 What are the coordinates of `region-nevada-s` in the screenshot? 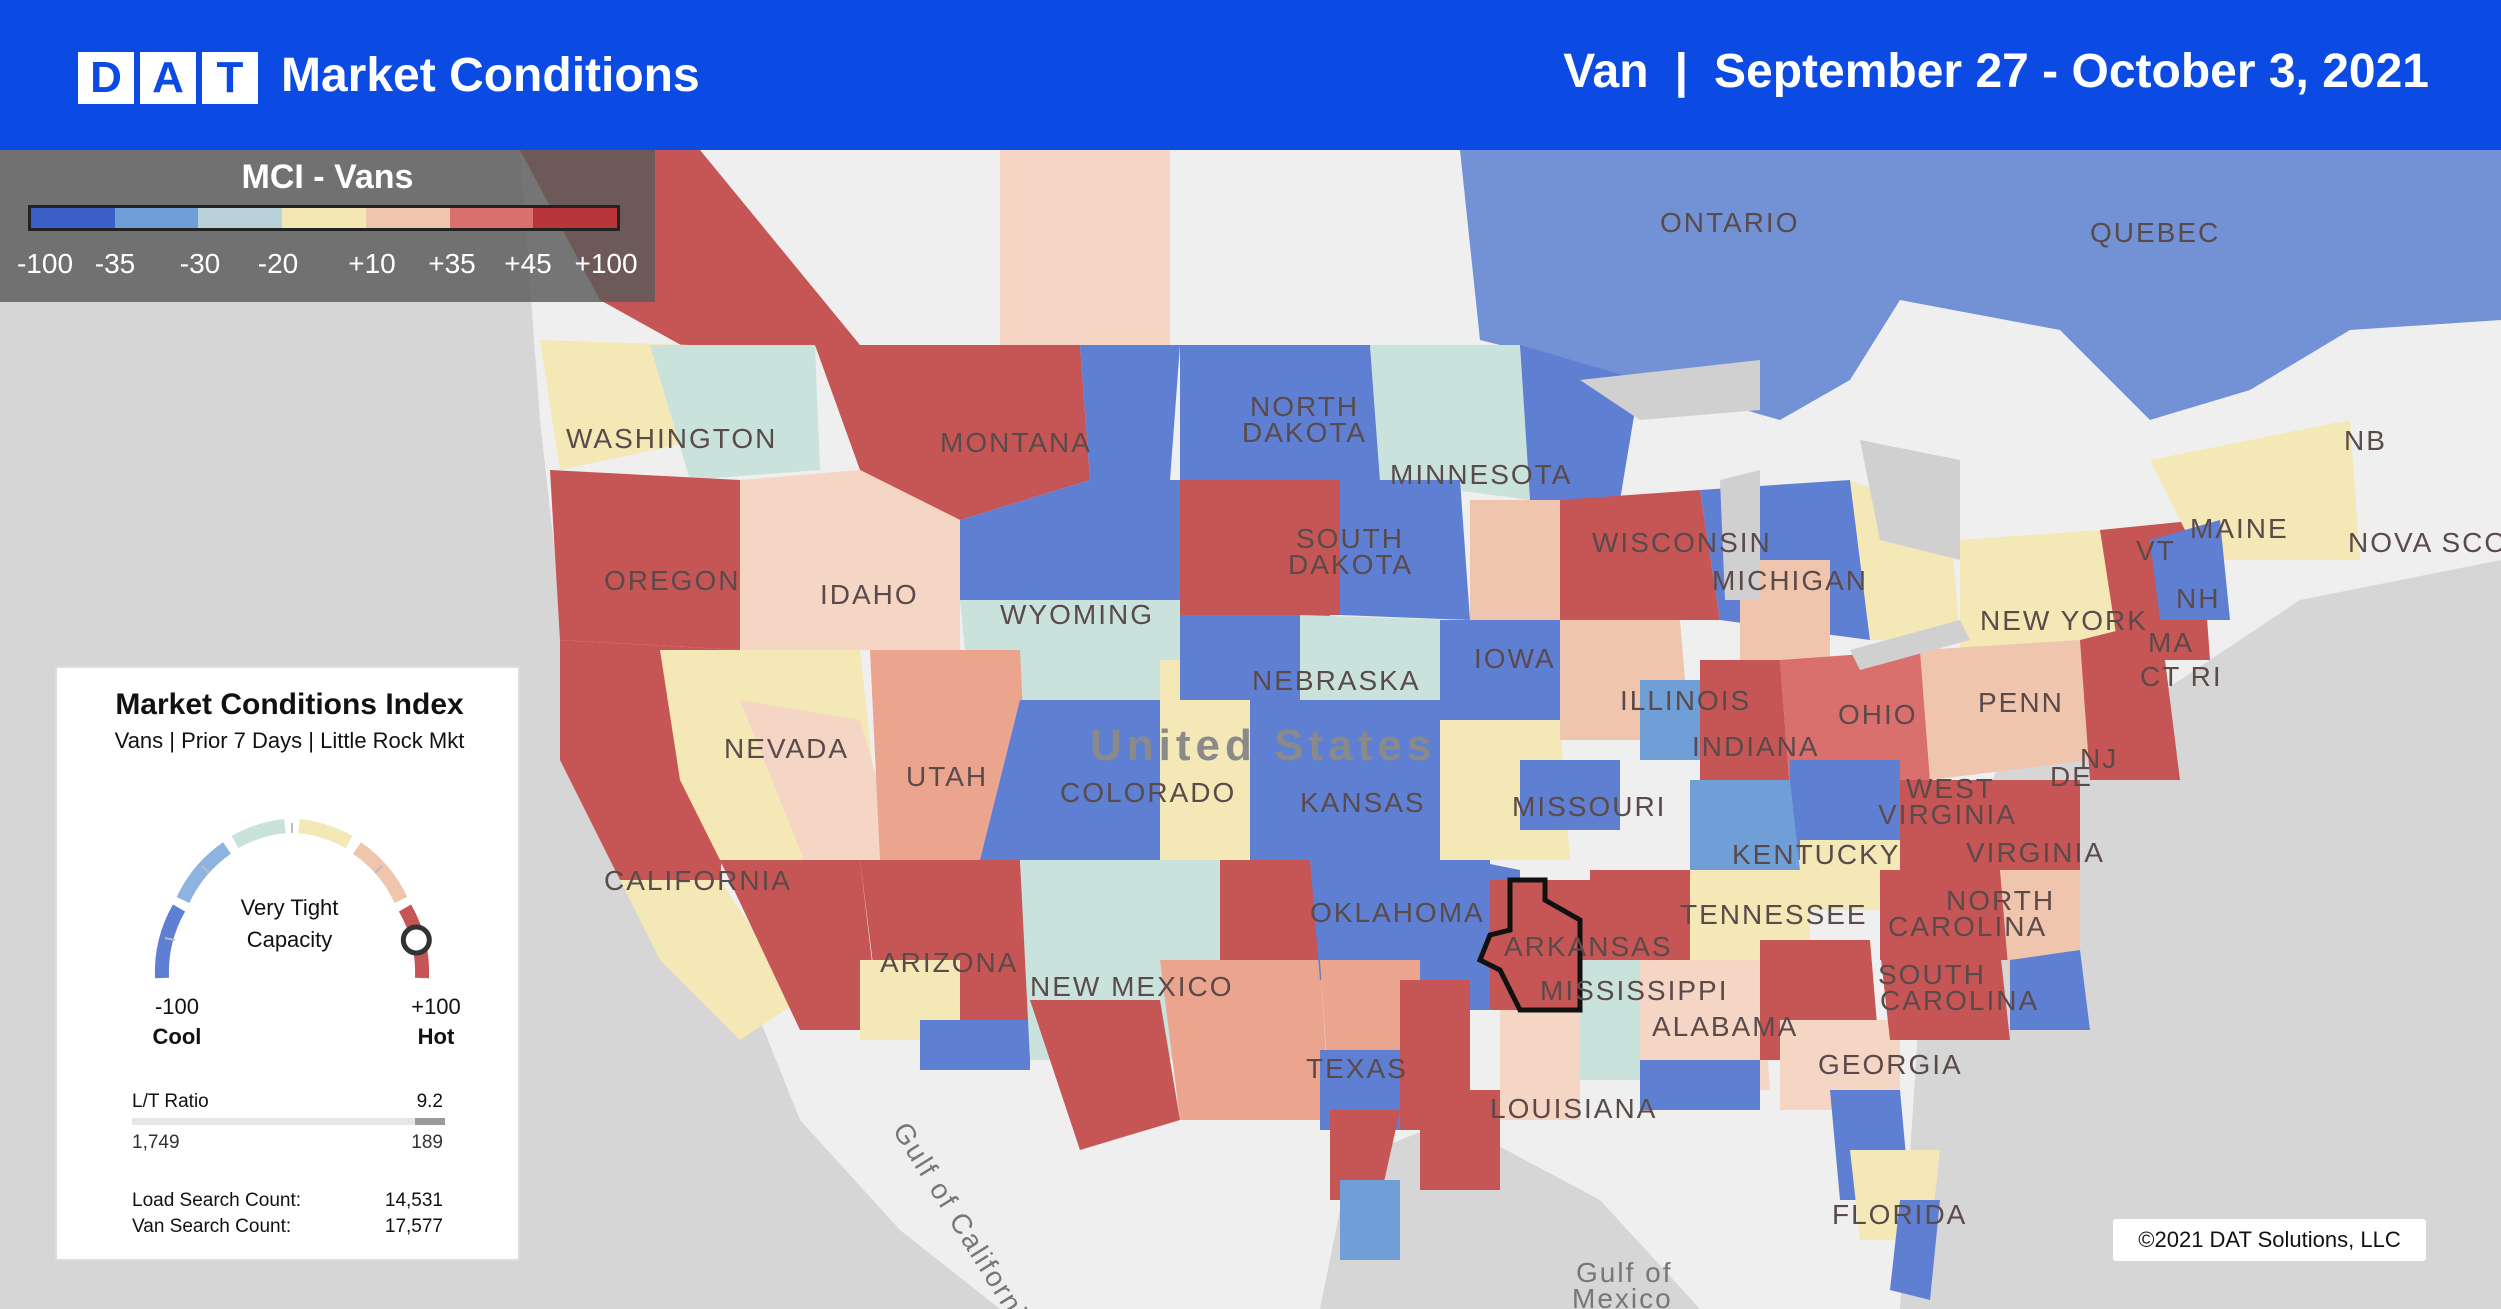 It's located at (820, 800).